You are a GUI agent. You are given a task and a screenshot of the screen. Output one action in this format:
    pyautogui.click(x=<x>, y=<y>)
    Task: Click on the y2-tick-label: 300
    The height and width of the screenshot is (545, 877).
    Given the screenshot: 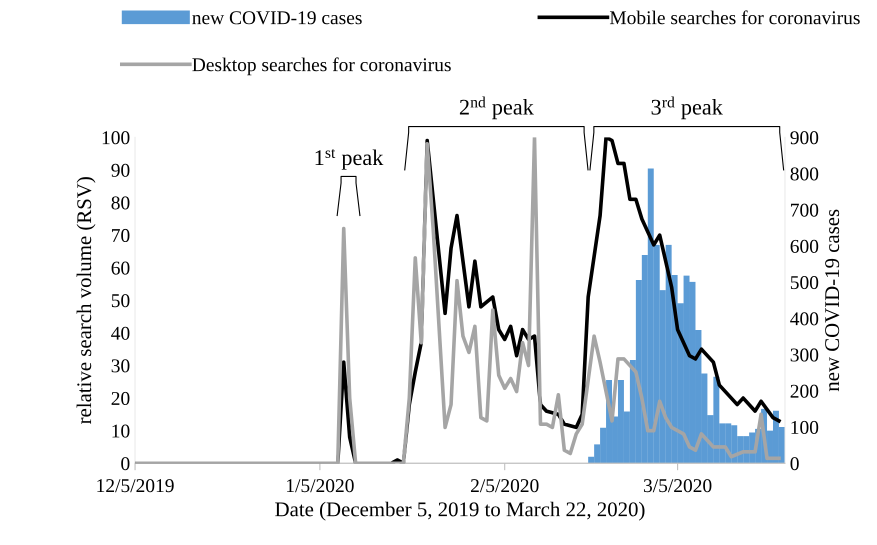 What is the action you would take?
    pyautogui.click(x=804, y=355)
    